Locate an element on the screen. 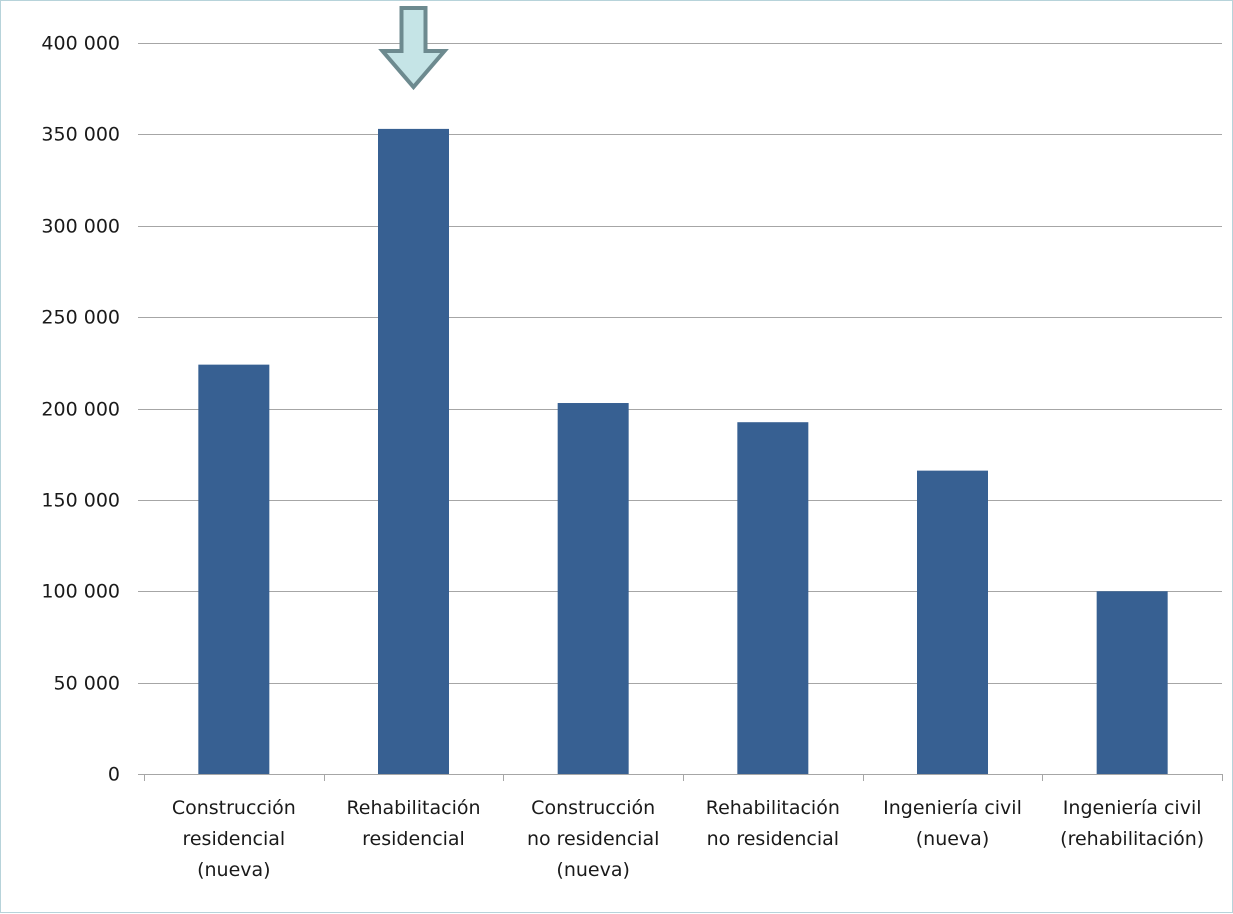  down-arrow-icon is located at coordinates (413, 48).